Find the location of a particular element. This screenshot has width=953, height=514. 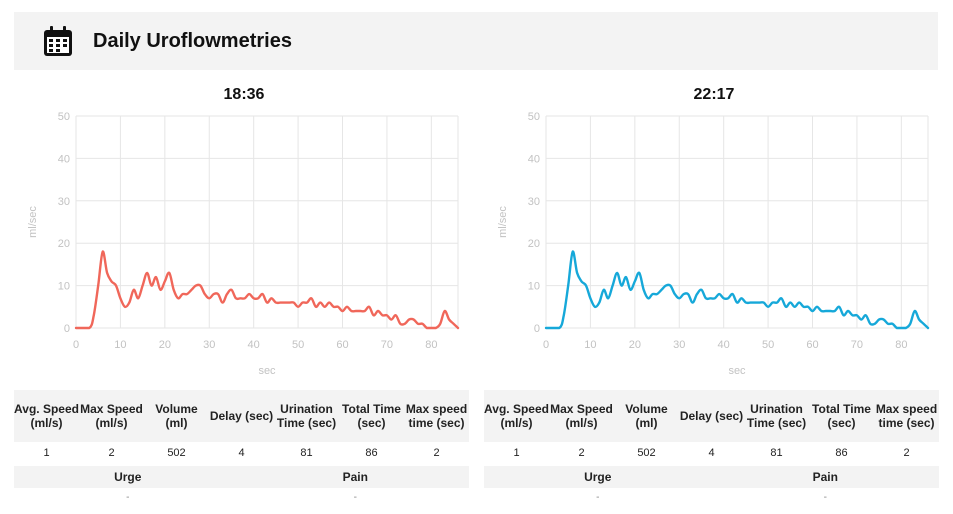

panel-time: 22:17 is located at coordinates (714, 94).